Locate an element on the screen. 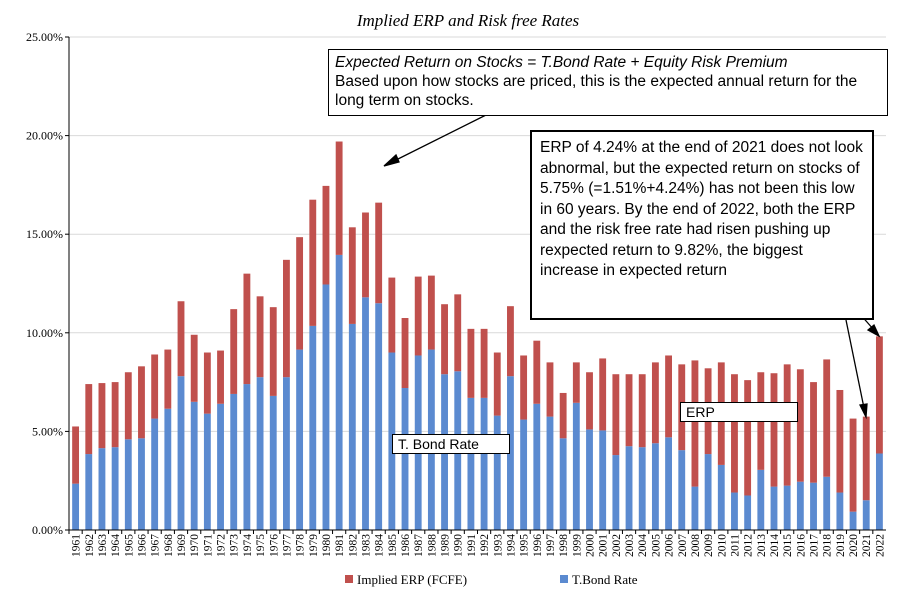  y-tick-label: 10.00% is located at coordinates (44, 333).